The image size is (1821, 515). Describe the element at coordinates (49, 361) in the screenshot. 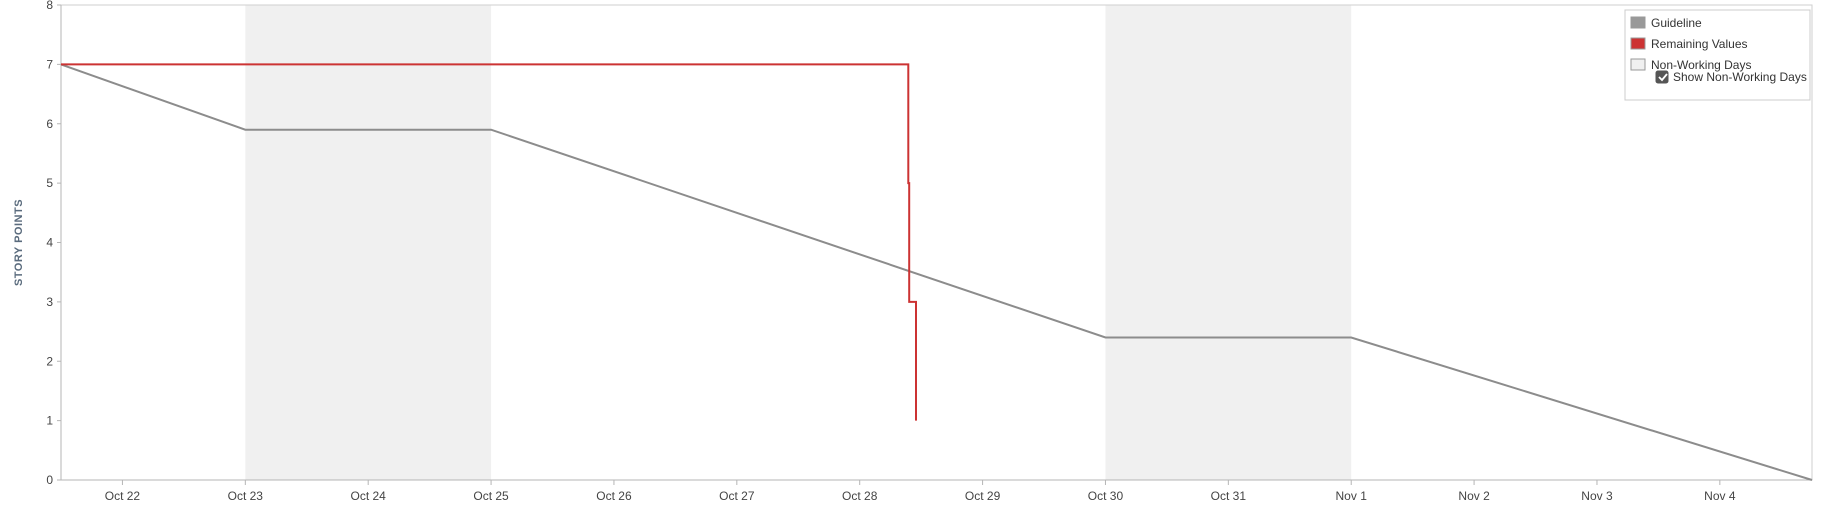

I see `y-tick-label: 2` at that location.